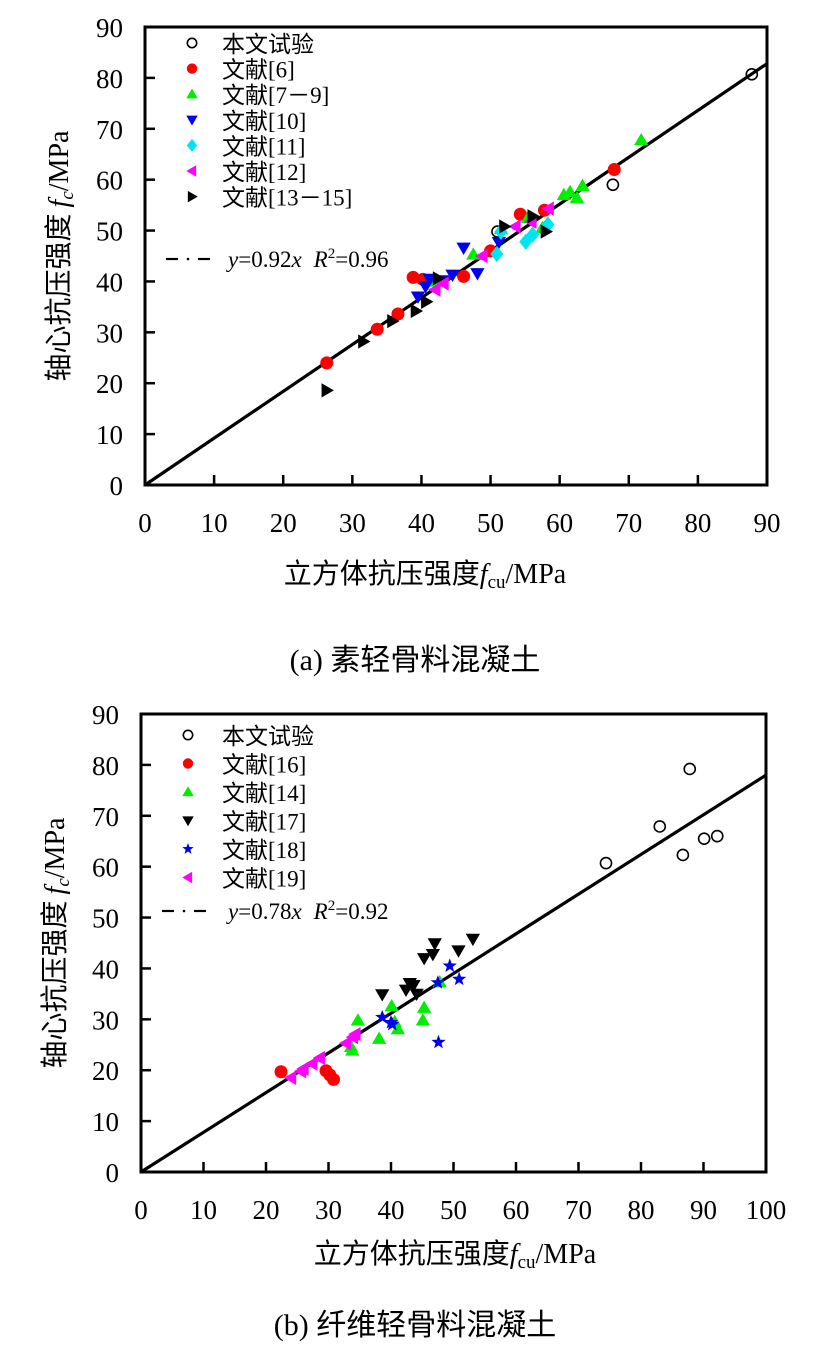  What do you see at coordinates (275, 95) in the screenshot?
I see `legend-label: 文献[7－9]` at bounding box center [275, 95].